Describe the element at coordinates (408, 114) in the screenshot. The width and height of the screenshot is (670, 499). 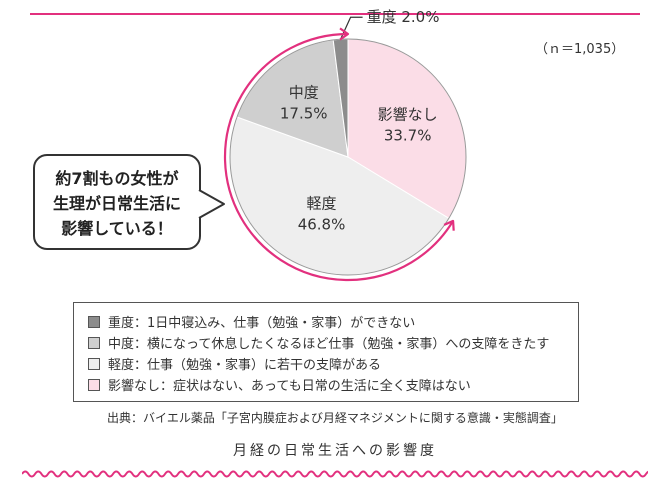
I see `slice-name-label-0: 影響なし` at that location.